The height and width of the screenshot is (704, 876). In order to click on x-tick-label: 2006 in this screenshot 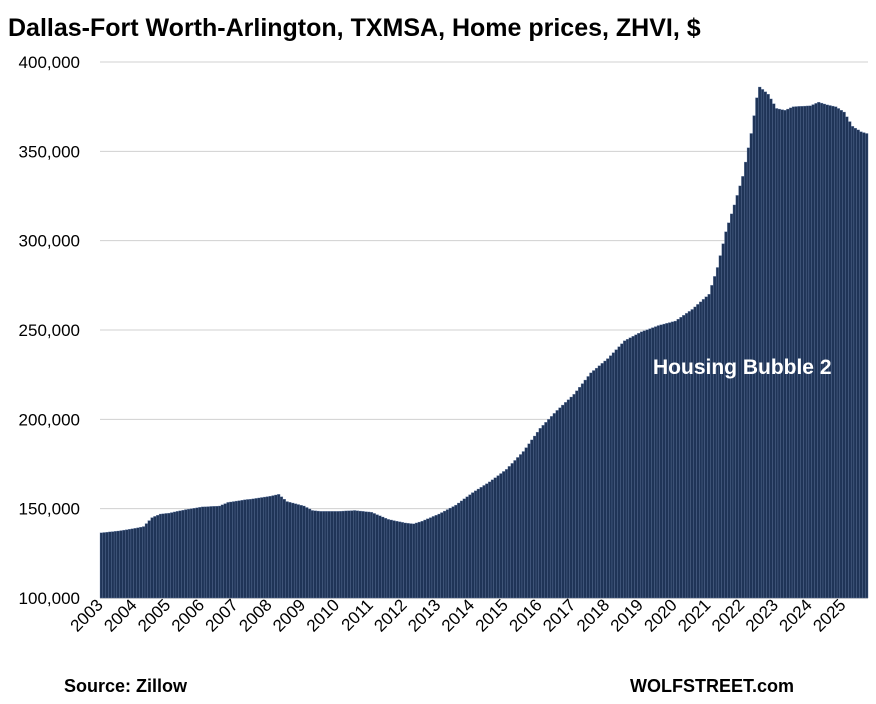, I will do `click(188, 615)`.